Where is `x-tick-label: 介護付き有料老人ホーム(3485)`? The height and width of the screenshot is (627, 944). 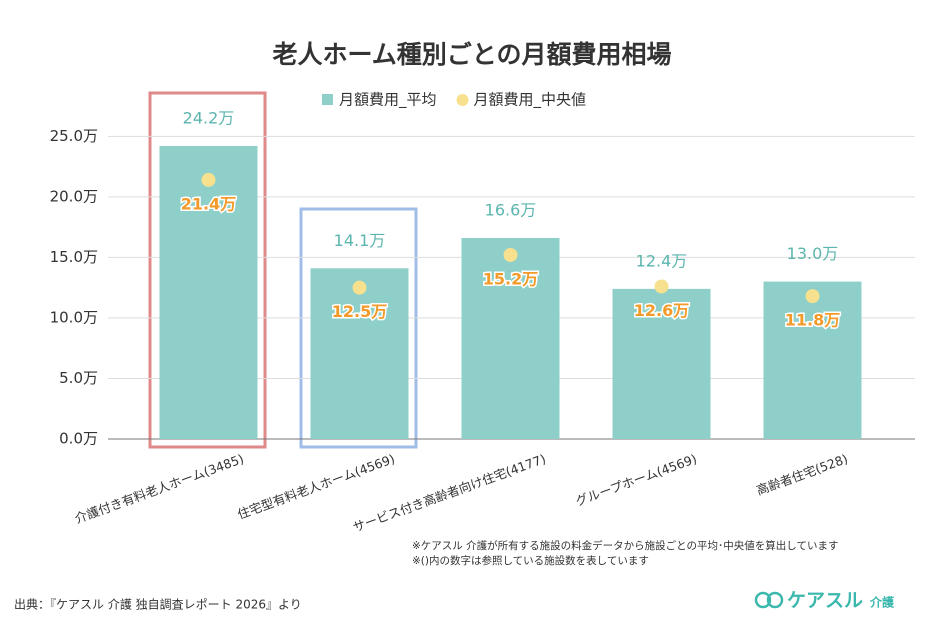 x-tick-label: 介護付き有料老人ホーム(3485) is located at coordinates (159, 488).